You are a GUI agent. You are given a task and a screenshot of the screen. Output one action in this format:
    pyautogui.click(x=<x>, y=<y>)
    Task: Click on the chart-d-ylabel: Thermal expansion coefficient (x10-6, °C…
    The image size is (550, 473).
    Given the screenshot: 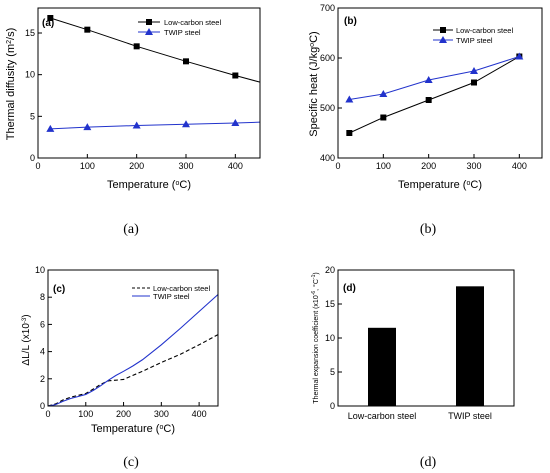 What is the action you would take?
    pyautogui.click(x=315, y=337)
    